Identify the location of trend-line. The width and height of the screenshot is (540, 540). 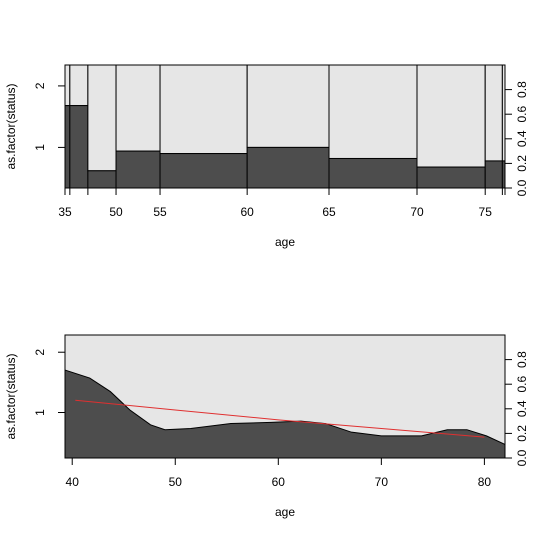
(280, 418).